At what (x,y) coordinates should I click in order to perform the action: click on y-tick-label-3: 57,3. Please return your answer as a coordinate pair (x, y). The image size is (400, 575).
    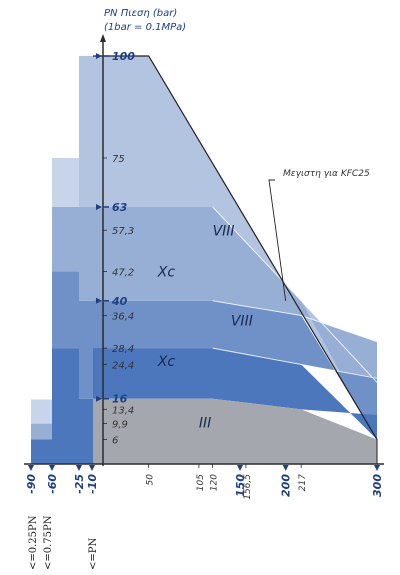
    Looking at the image, I should click on (123, 231).